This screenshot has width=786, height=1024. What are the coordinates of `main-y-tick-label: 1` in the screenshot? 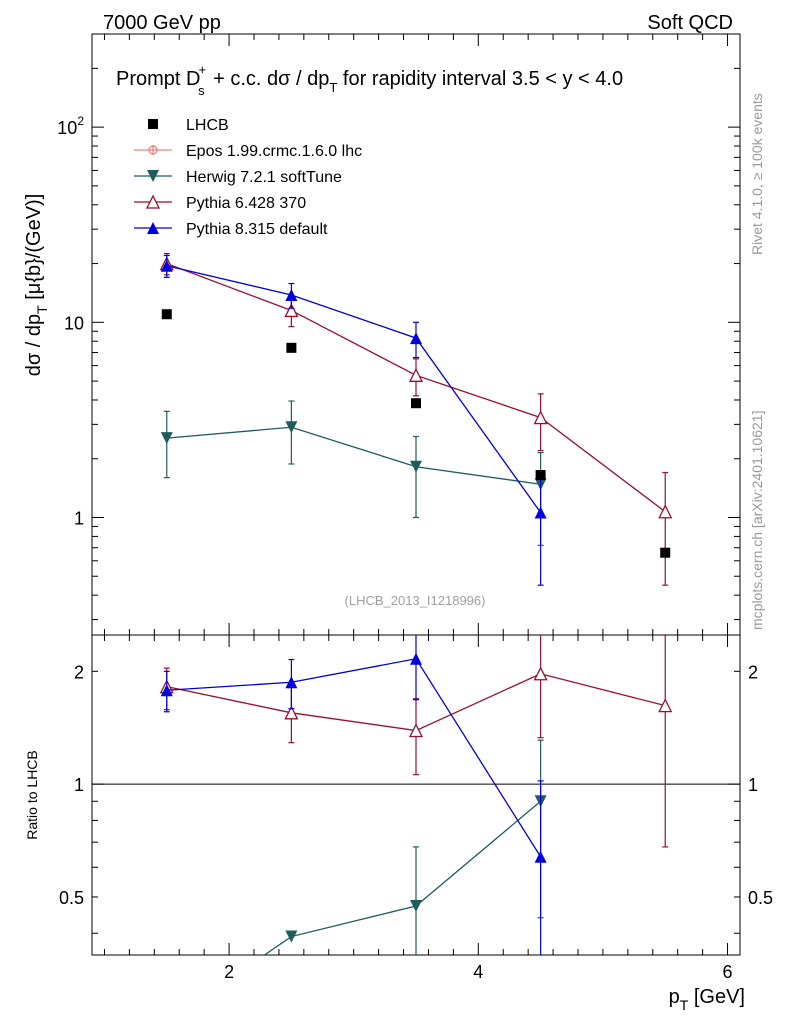 It's located at (79, 518).